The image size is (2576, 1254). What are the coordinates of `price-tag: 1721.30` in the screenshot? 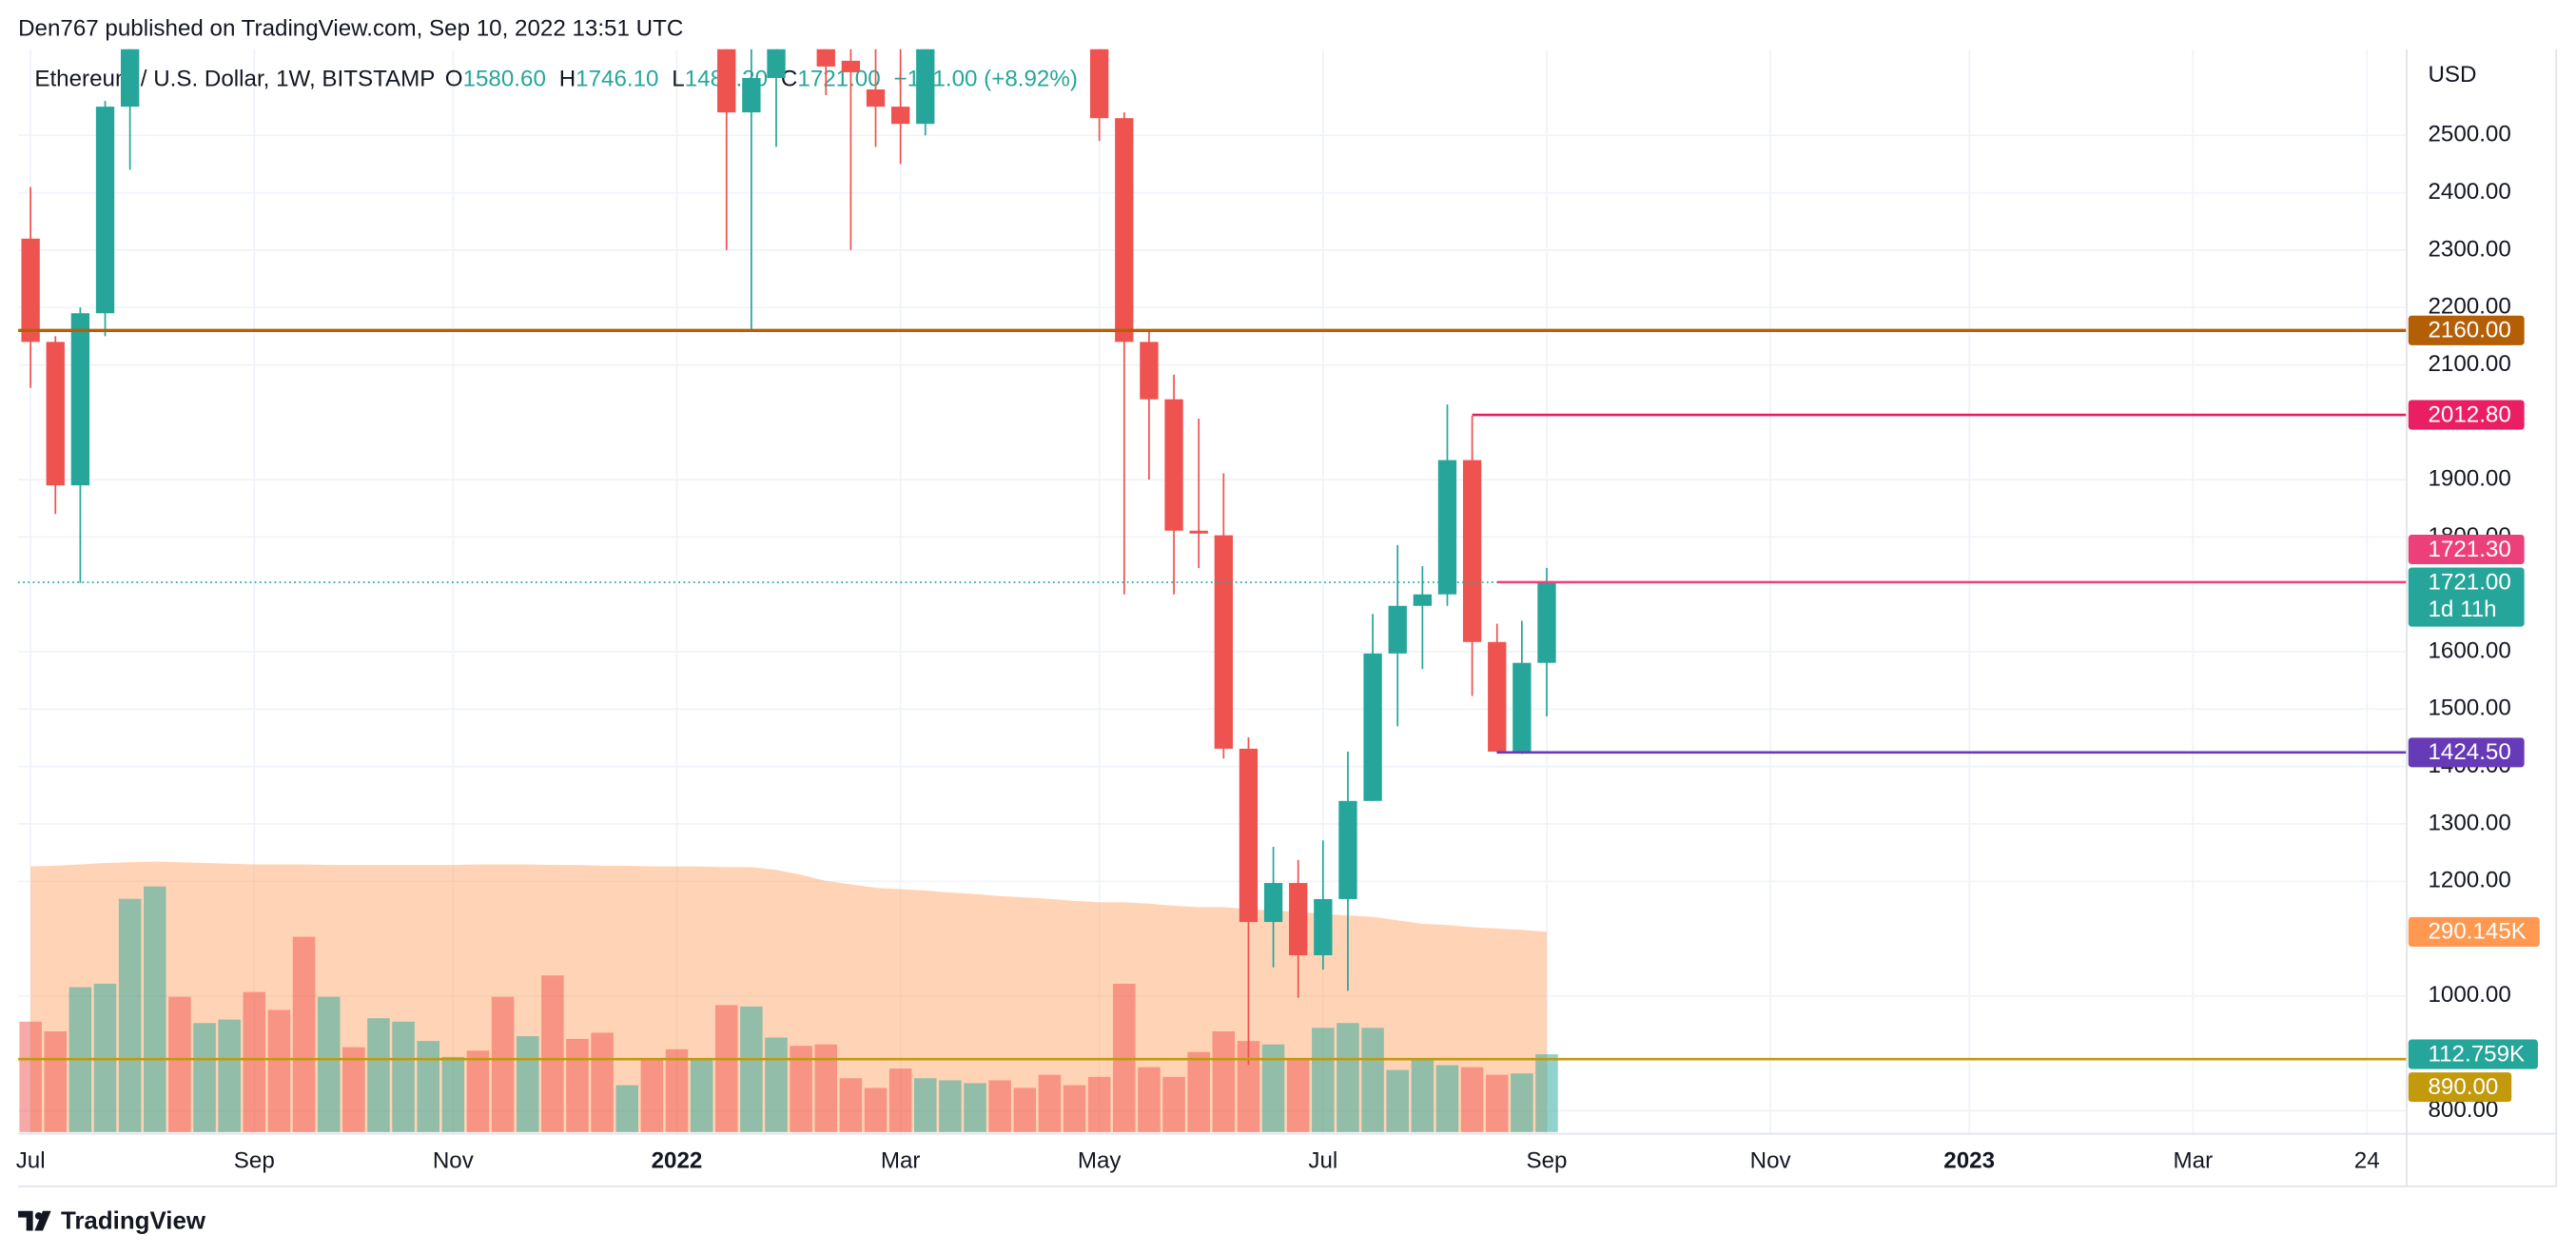 It's located at (2467, 549).